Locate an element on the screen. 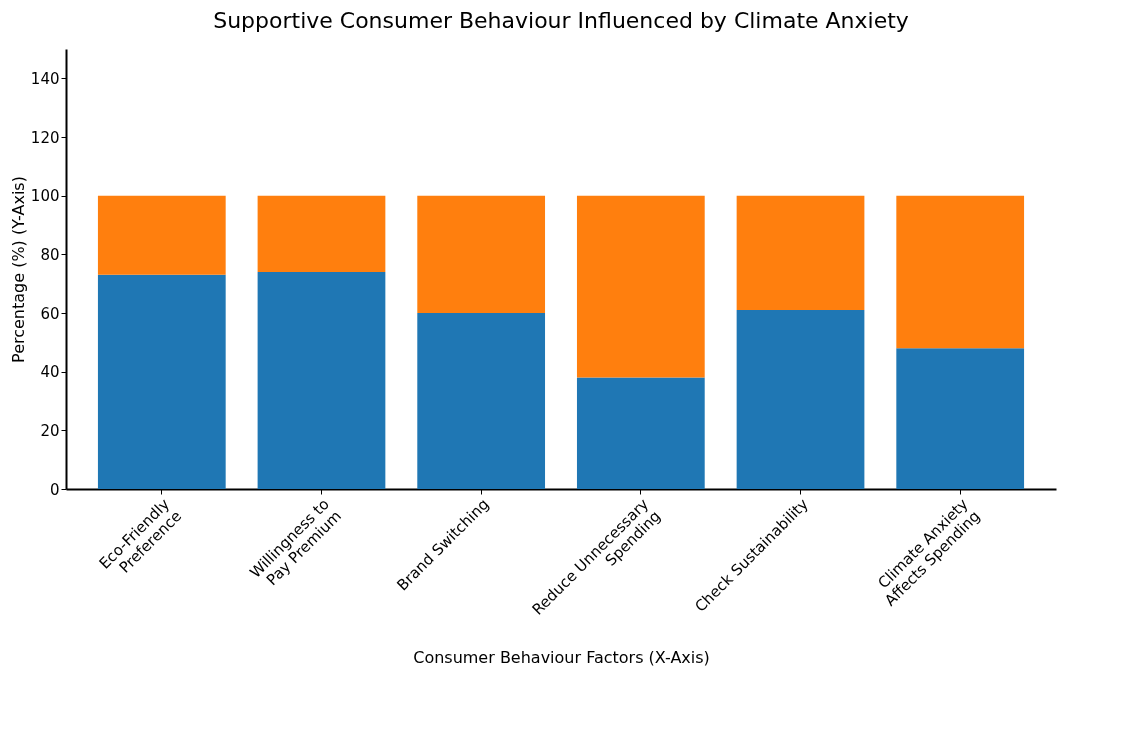  y-tick-label: 20 is located at coordinates (50, 430).